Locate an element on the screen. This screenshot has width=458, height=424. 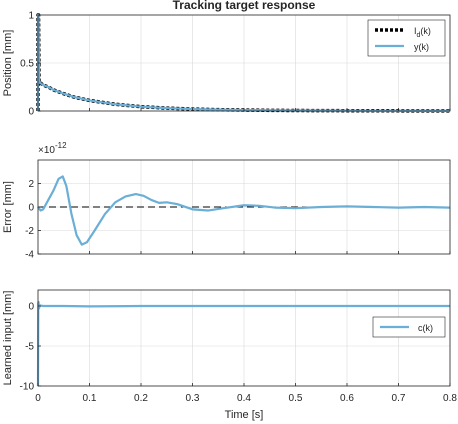
x-tick-label: 0.3 is located at coordinates (193, 398).